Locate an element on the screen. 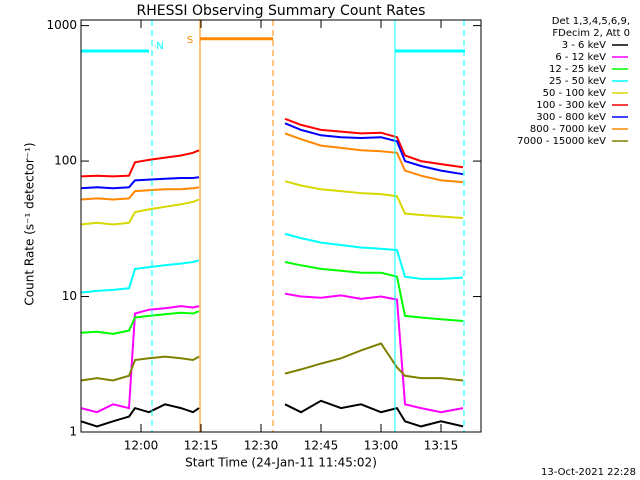 The height and width of the screenshot is (480, 640). legend-label: 100 - 300 keV is located at coordinates (571, 105).